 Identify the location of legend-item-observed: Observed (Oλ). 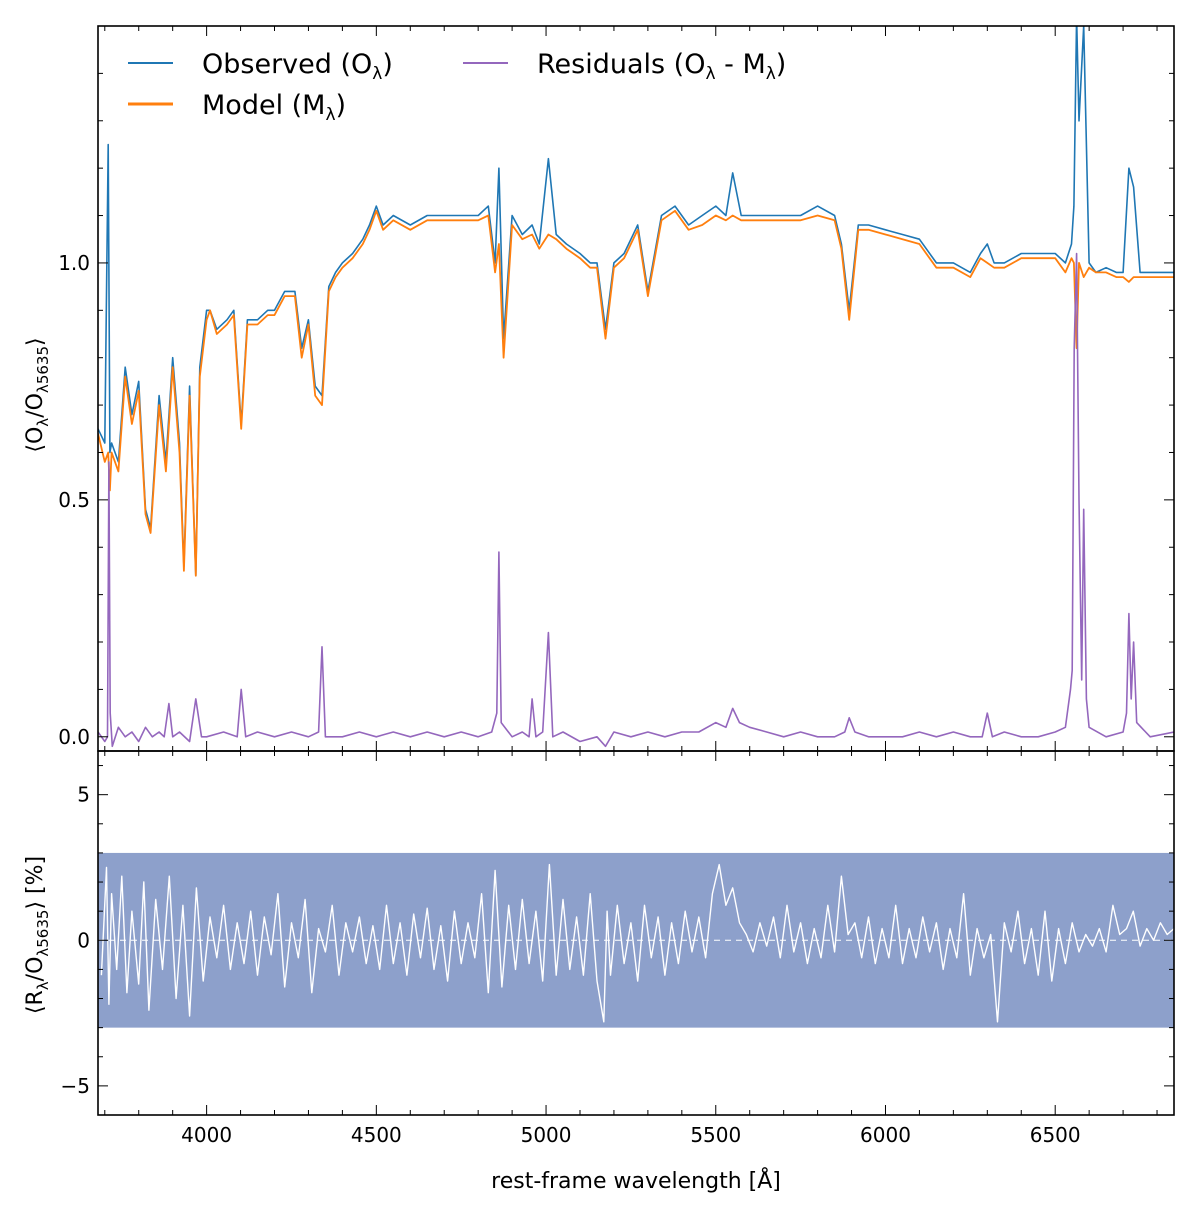
(260, 66).